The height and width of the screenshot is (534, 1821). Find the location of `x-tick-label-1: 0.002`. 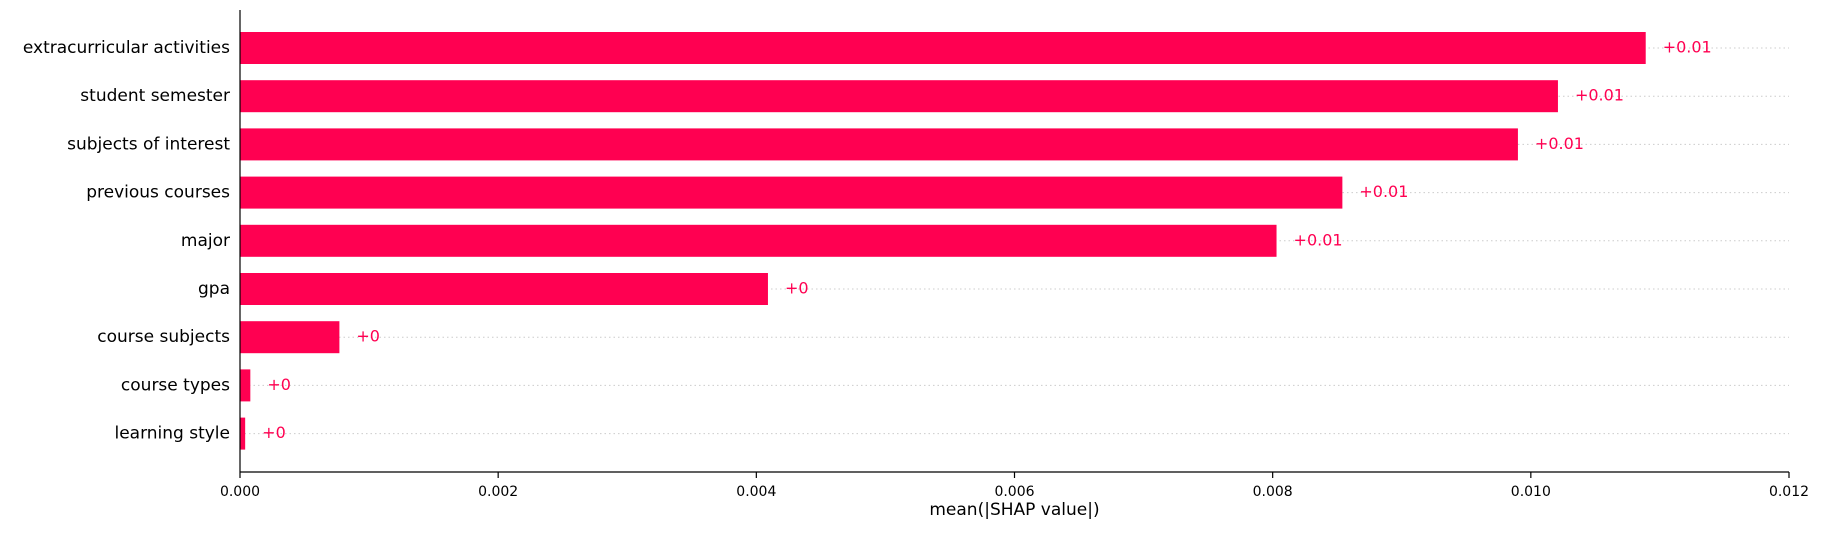

x-tick-label-1: 0.002 is located at coordinates (498, 492).